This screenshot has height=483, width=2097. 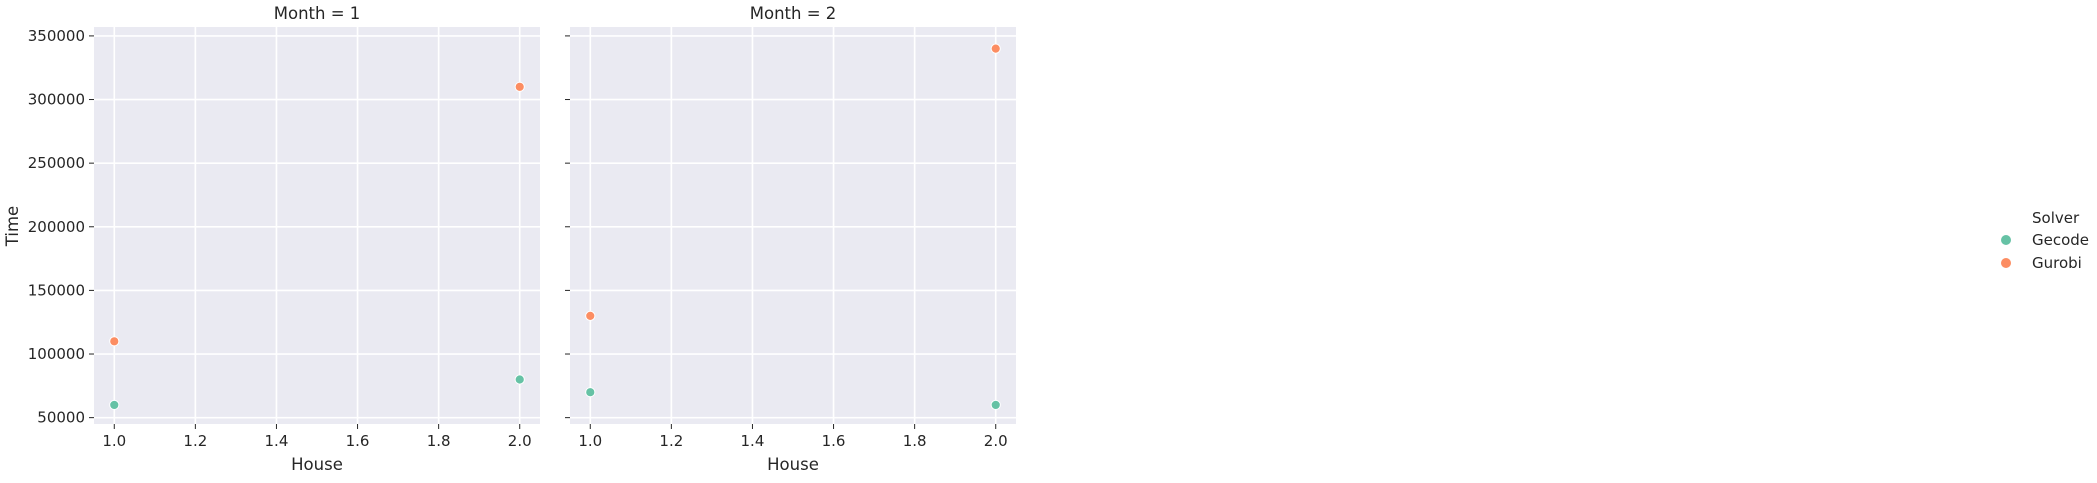 I want to click on legend-title: Solver, so click(x=2056, y=218).